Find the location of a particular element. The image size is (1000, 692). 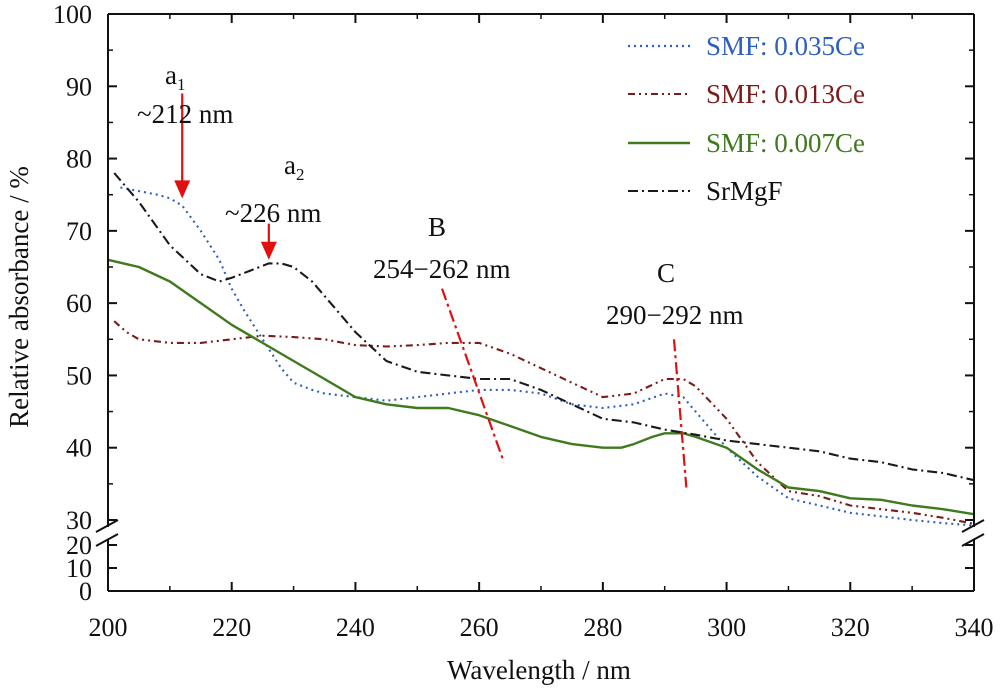

y-tick-label-50: 50 is located at coordinates (79, 375).